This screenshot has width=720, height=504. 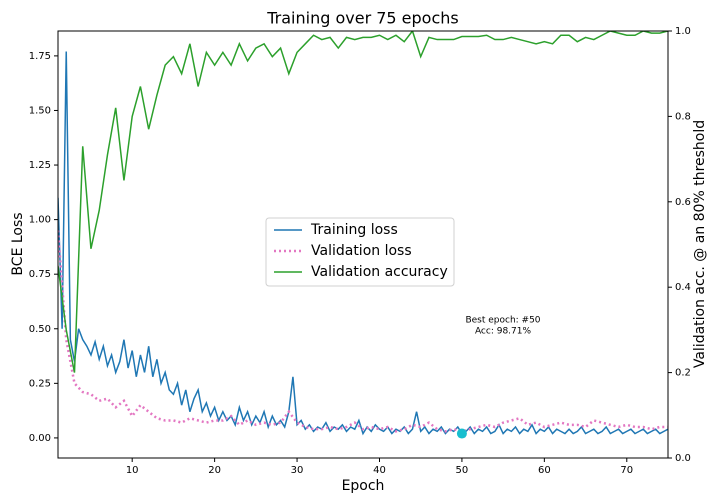 What do you see at coordinates (354, 230) in the screenshot?
I see `legend-label: Training loss` at bounding box center [354, 230].